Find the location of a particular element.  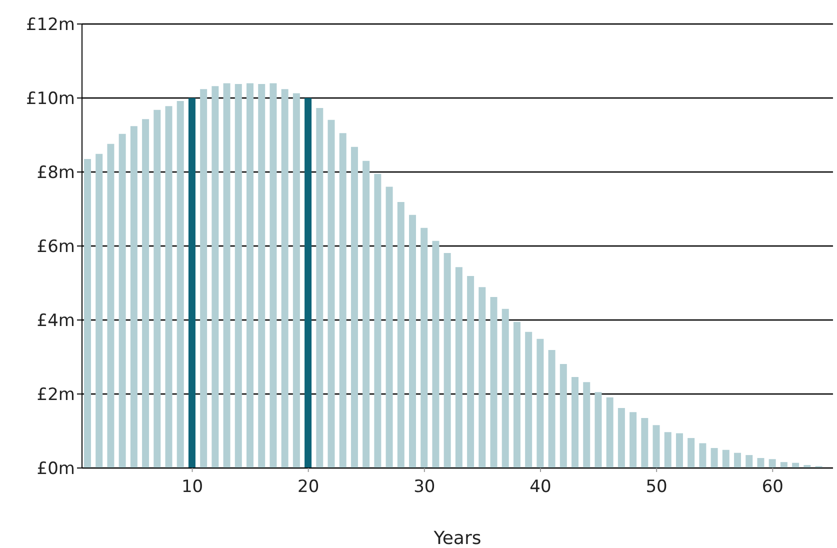

y-tick-label: £2m is located at coordinates (55, 395).